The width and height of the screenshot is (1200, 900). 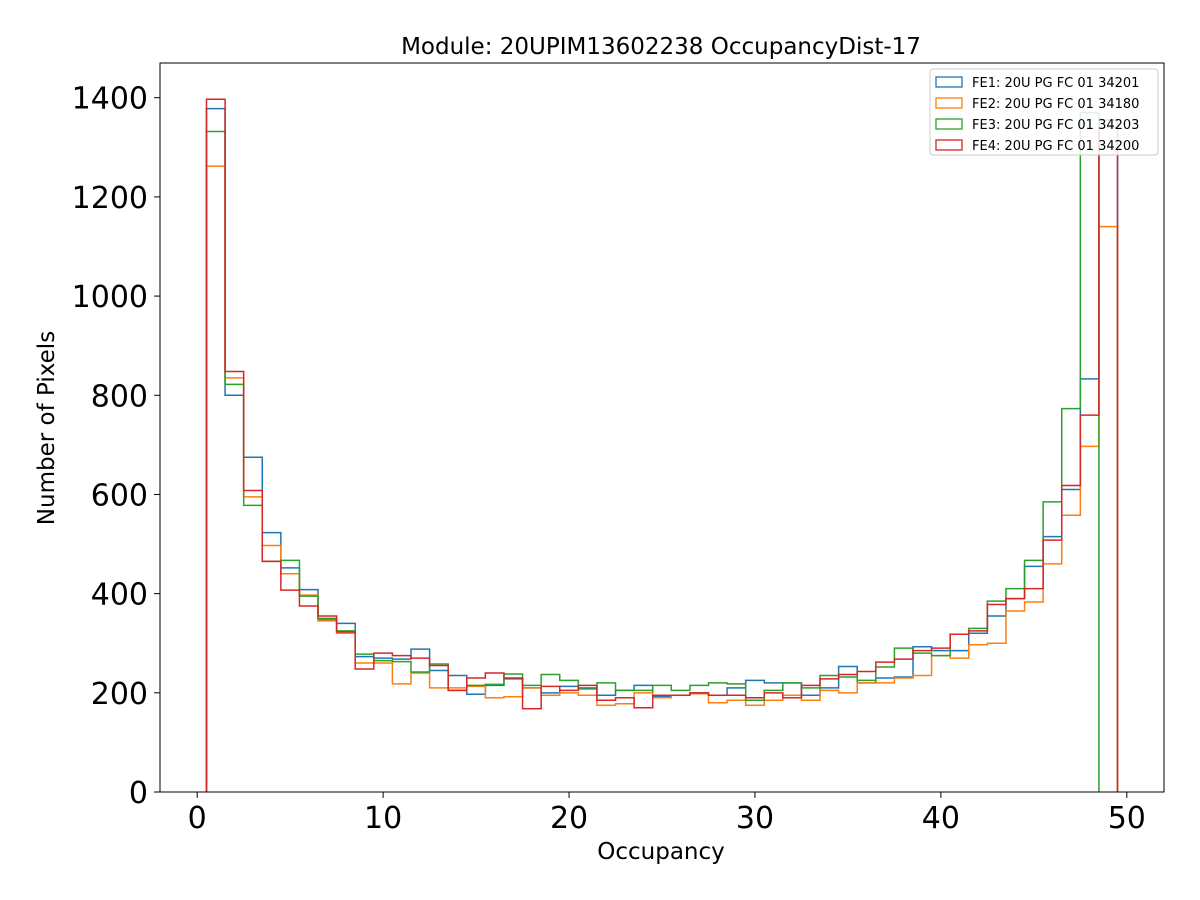 I want to click on y-tick-label: 1400, so click(x=110, y=99).